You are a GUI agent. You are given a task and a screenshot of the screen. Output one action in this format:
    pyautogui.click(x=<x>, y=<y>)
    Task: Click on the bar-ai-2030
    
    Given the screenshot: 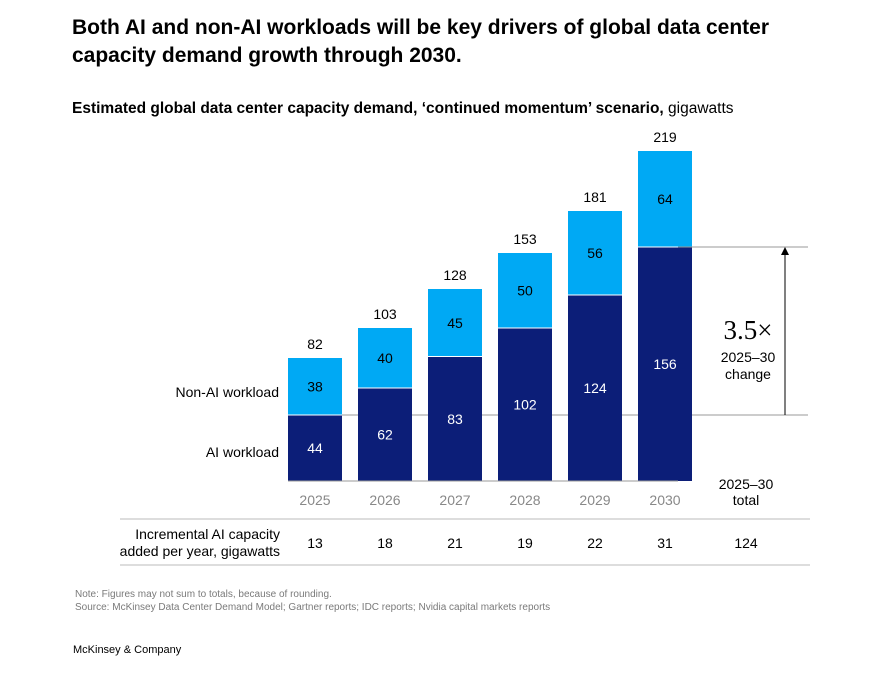 What is the action you would take?
    pyautogui.click(x=665, y=364)
    